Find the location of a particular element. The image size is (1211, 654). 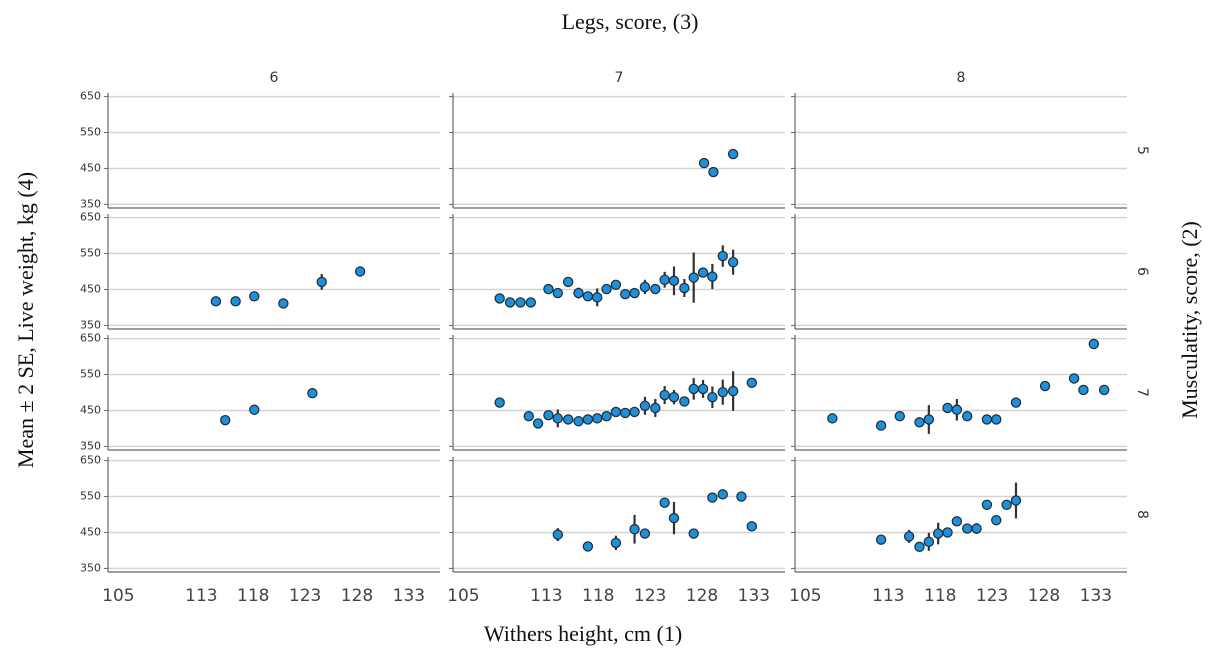

x-axis-title: Withers height, cm (1) is located at coordinates (583, 633).